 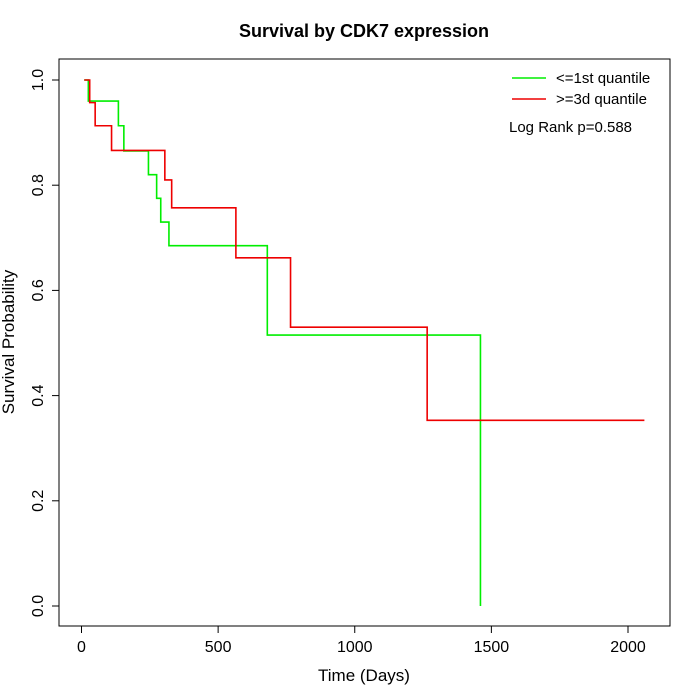 What do you see at coordinates (603, 78) in the screenshot?
I see `legend-label-low: <=1st quantile` at bounding box center [603, 78].